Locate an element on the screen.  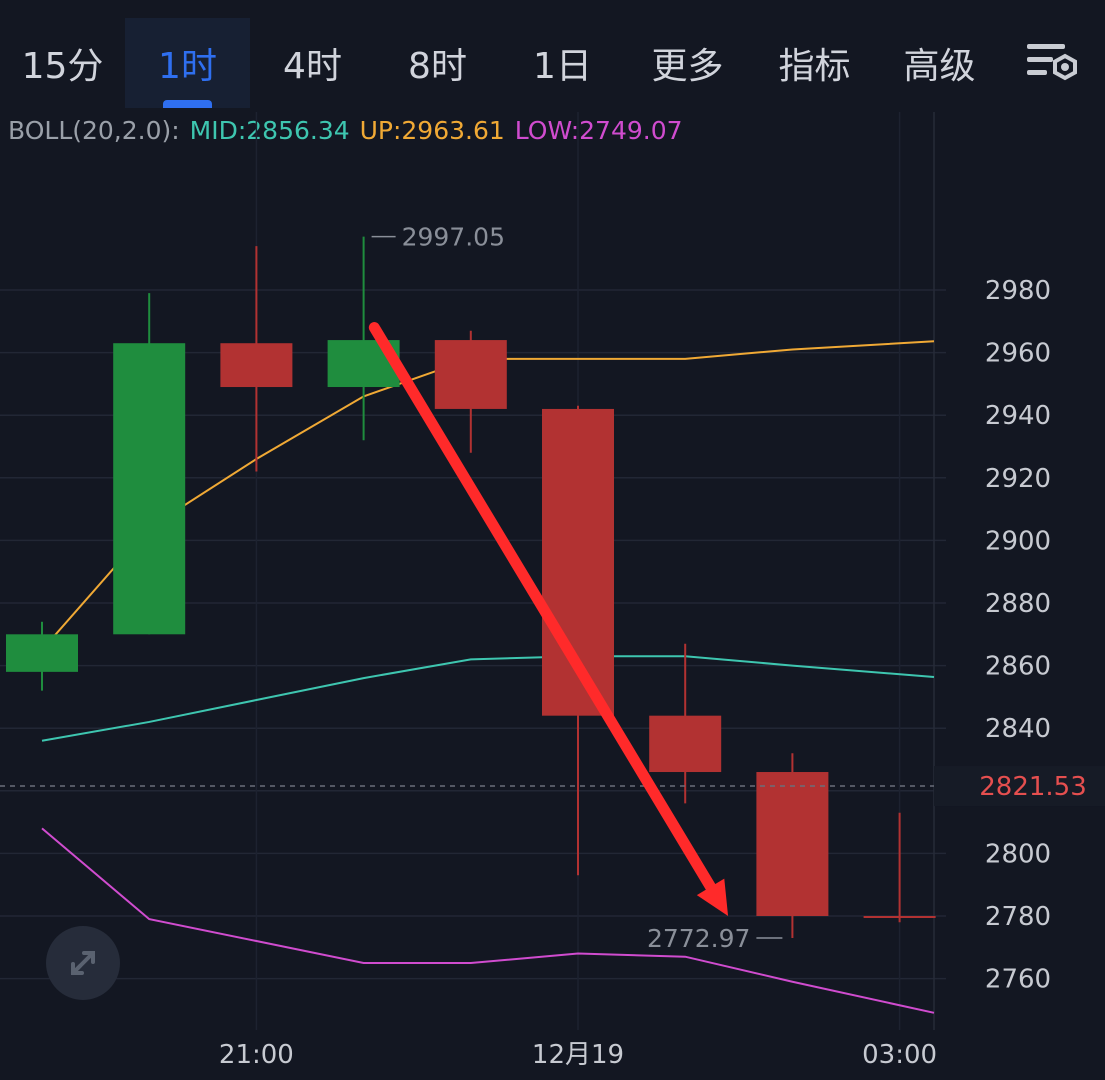
price-tick-label: 2960 is located at coordinates (1018, 354).